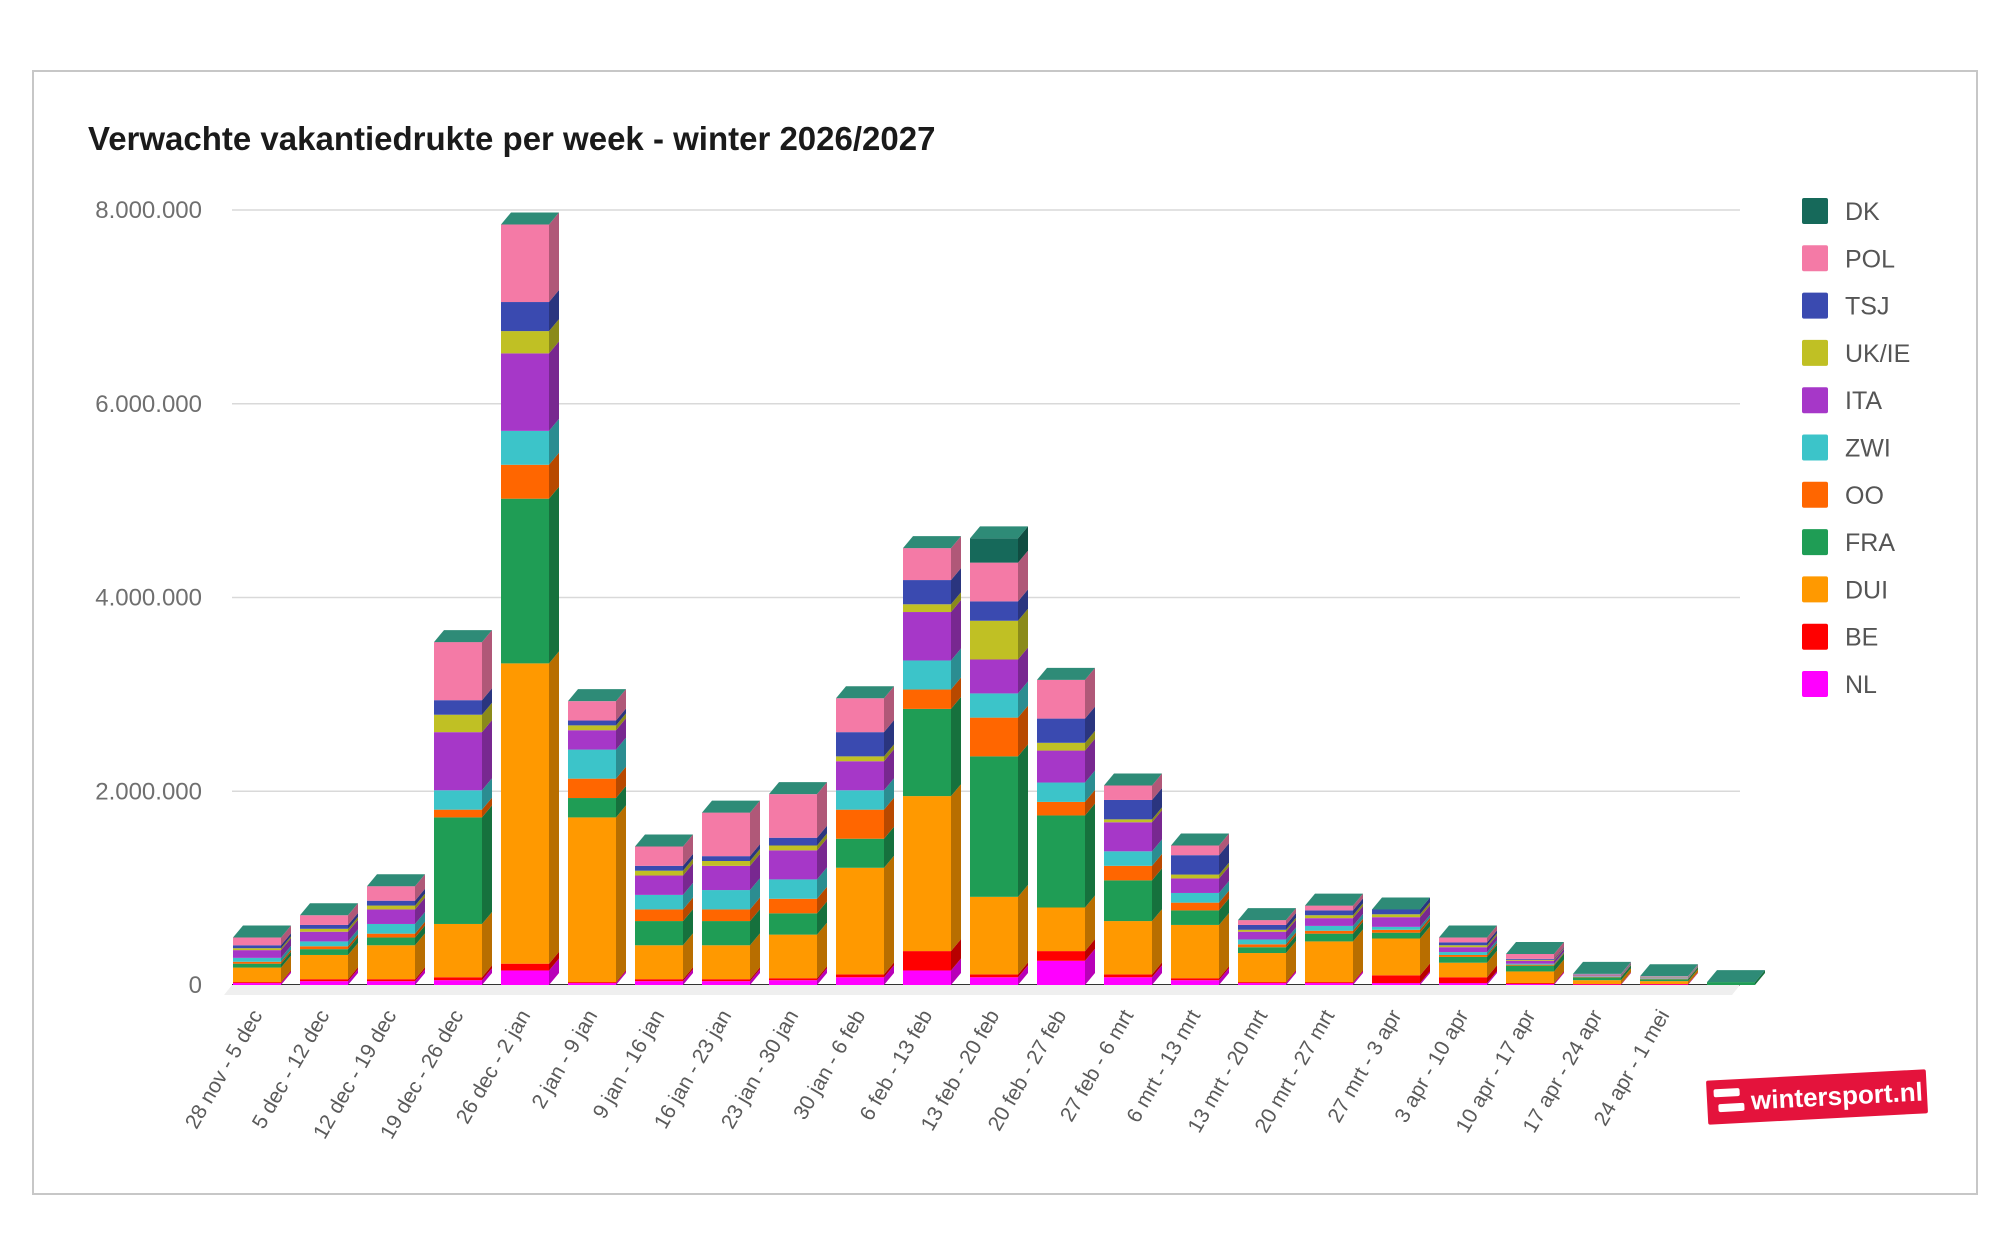  What do you see at coordinates (1842, 401) in the screenshot?
I see `legend-item-ita: ITA` at bounding box center [1842, 401].